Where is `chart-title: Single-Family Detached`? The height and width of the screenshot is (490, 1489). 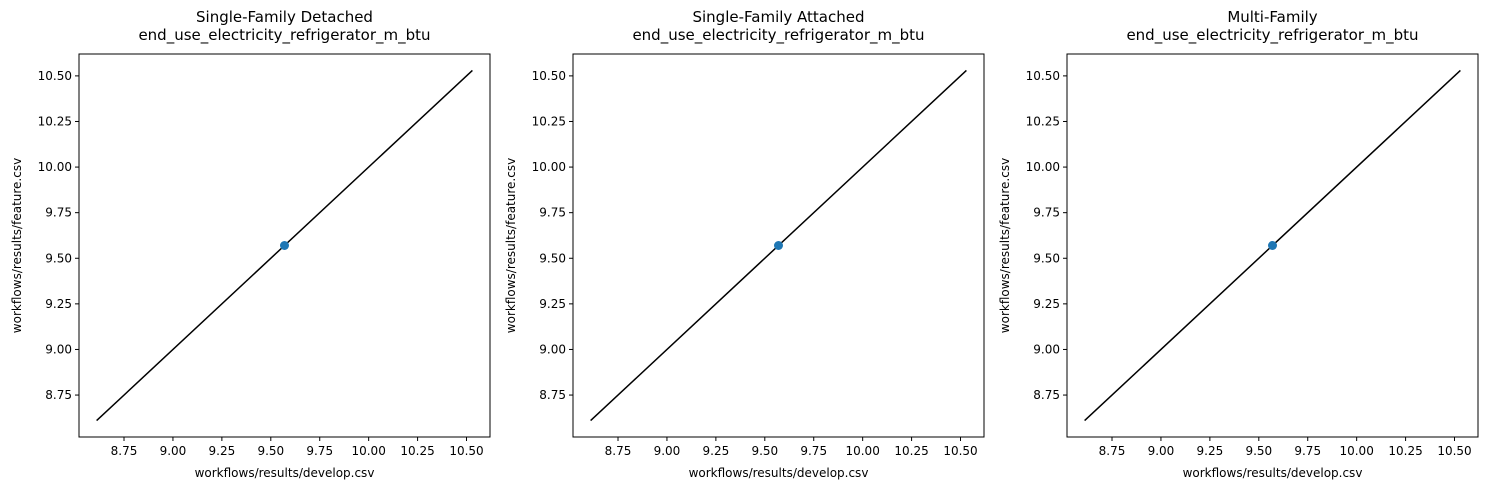
chart-title: Single-Family Detached is located at coordinates (284, 17).